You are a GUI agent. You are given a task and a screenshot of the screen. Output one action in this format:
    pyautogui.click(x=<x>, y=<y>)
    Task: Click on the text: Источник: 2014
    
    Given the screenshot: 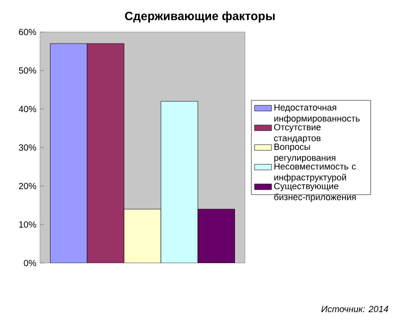 What is the action you would take?
    pyautogui.click(x=354, y=309)
    